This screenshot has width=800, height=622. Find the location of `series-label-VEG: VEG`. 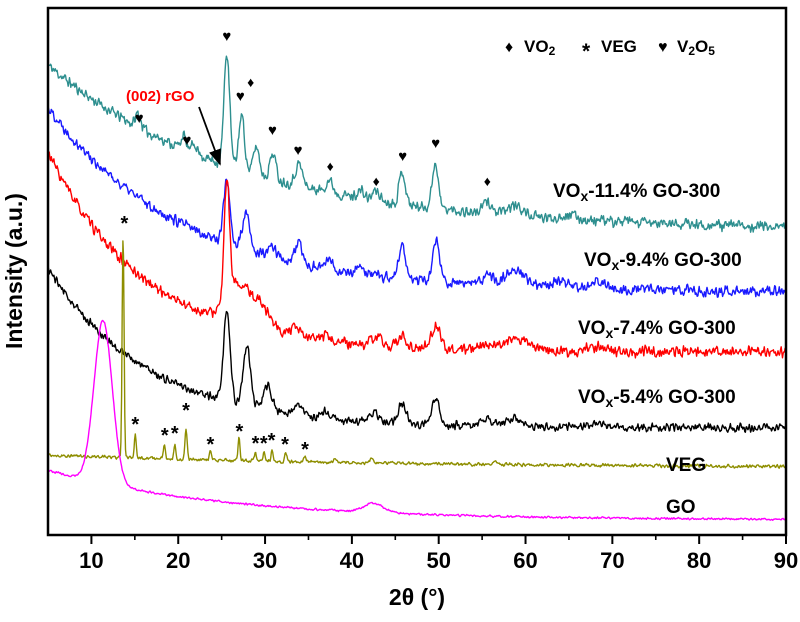

series-label-VEG: VEG is located at coordinates (686, 465).